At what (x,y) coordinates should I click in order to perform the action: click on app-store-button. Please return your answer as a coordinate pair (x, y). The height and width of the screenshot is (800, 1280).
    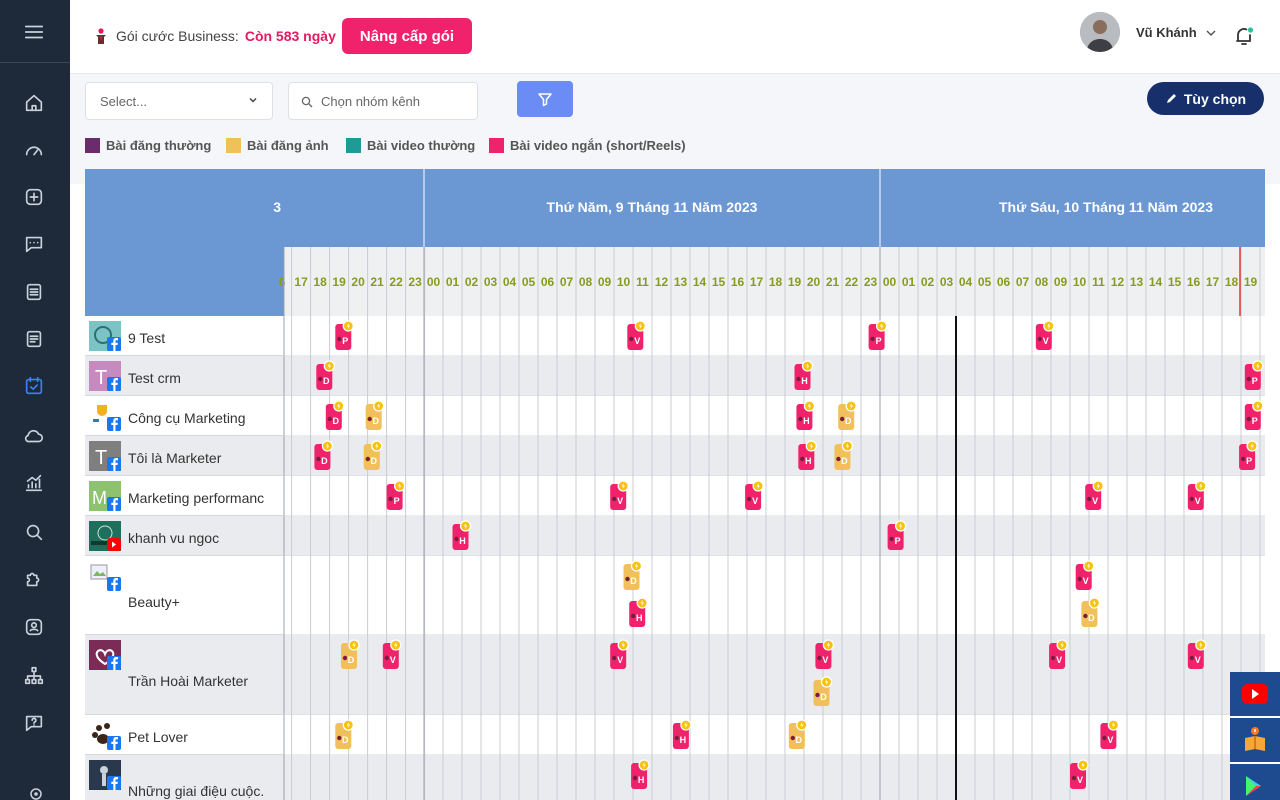
    Looking at the image, I should click on (1255, 782).